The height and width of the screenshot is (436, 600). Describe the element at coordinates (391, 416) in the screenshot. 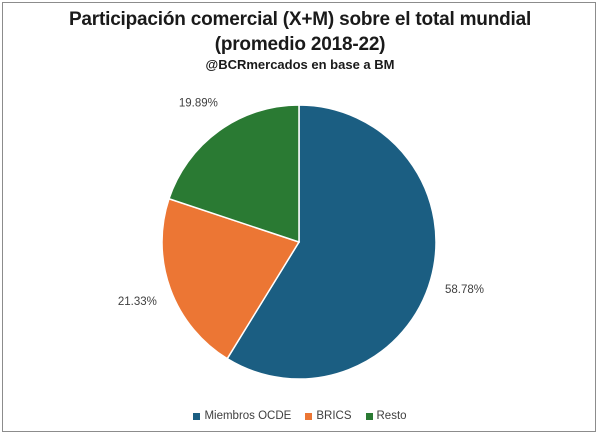

I see `legend-label-resto: Resto` at that location.